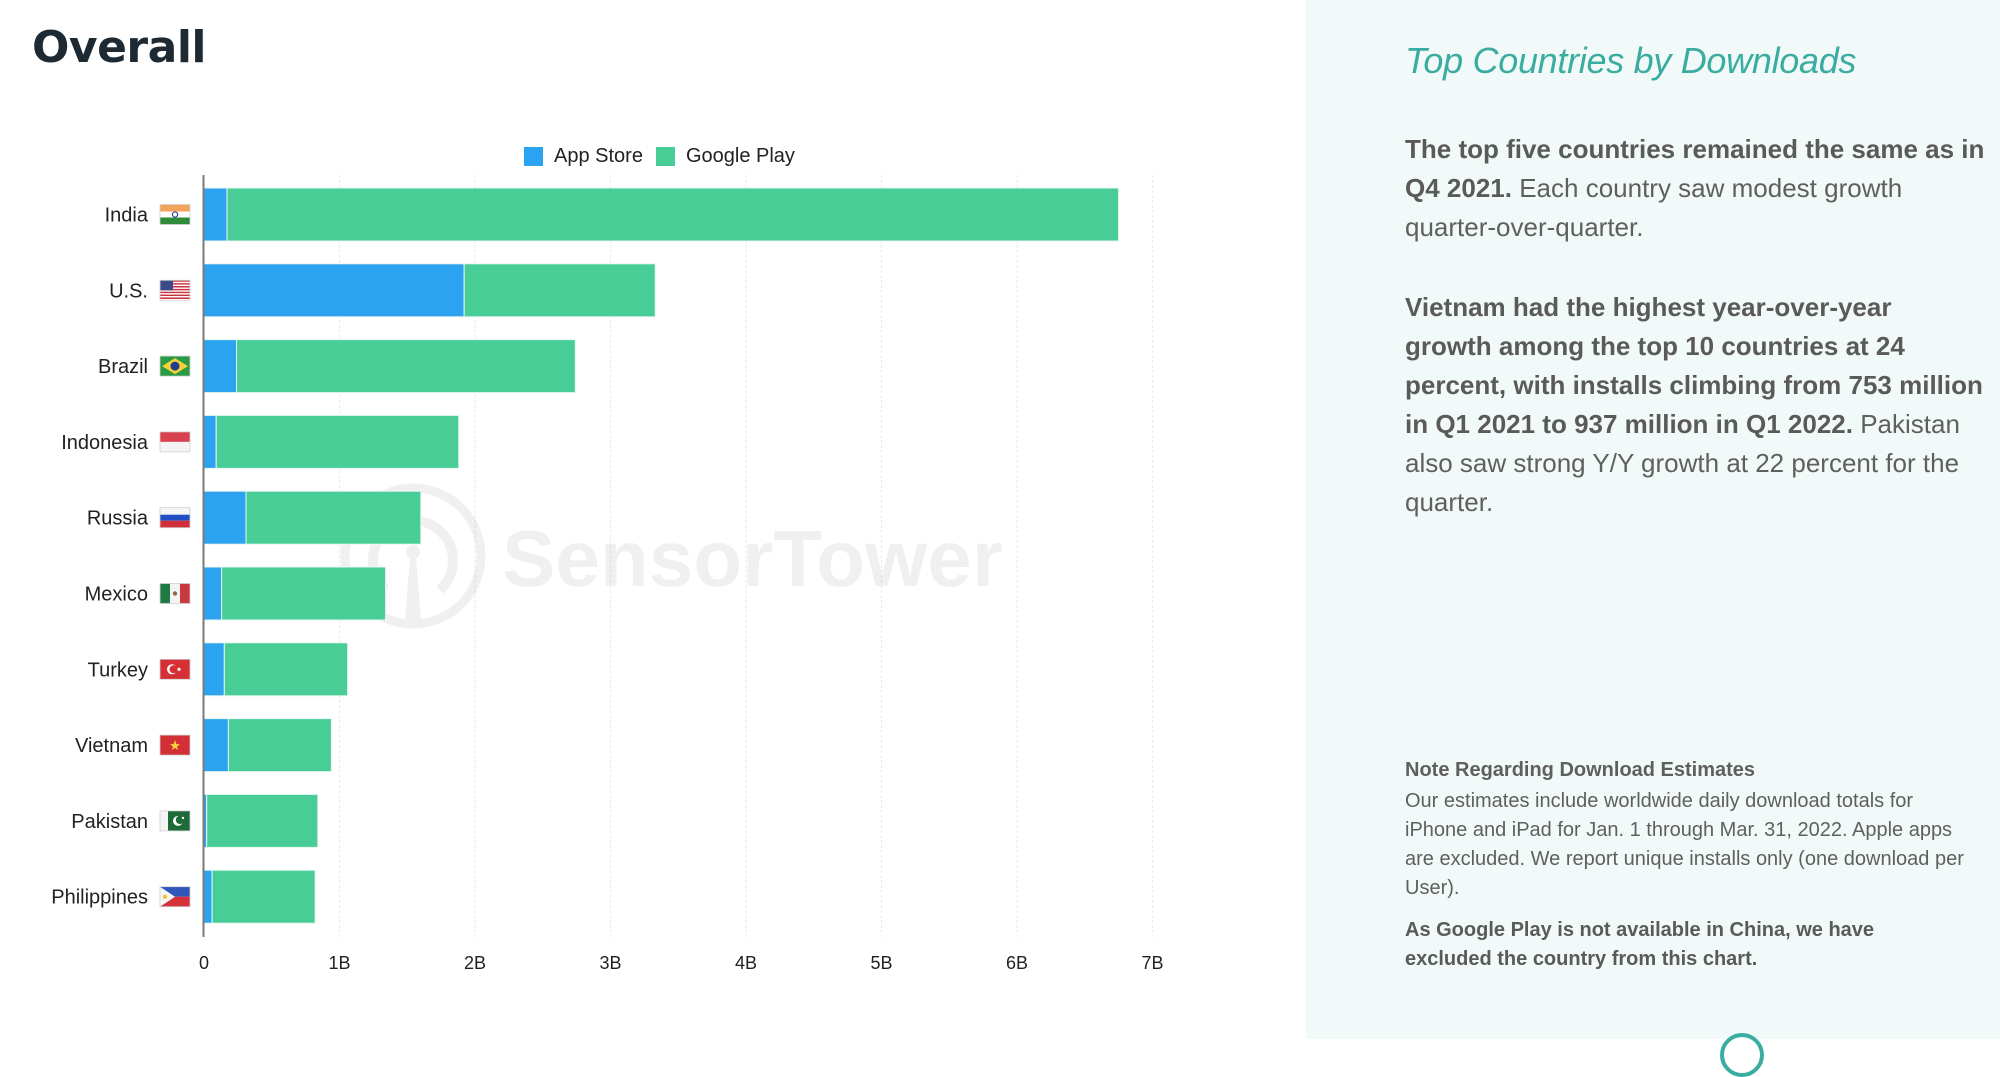  Describe the element at coordinates (746, 963) in the screenshot. I see `x-tick-label: 4B` at that location.